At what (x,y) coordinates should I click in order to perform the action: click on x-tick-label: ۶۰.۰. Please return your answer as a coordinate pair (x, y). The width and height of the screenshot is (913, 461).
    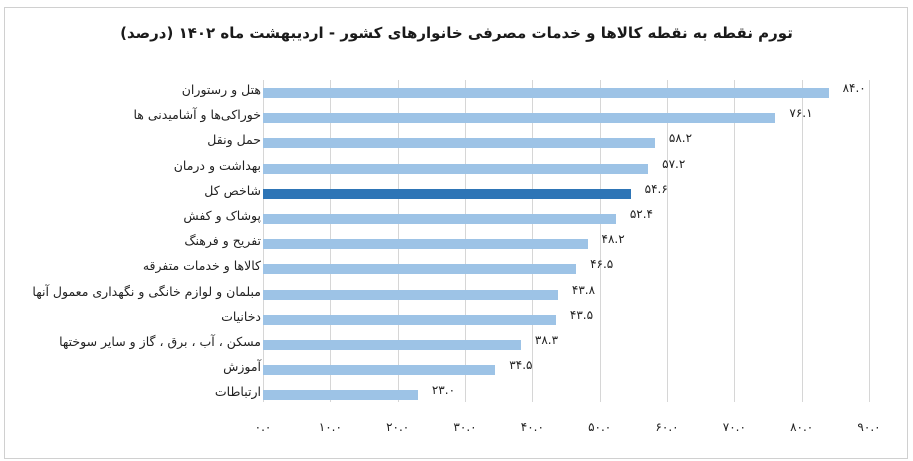
    Looking at the image, I should click on (667, 427).